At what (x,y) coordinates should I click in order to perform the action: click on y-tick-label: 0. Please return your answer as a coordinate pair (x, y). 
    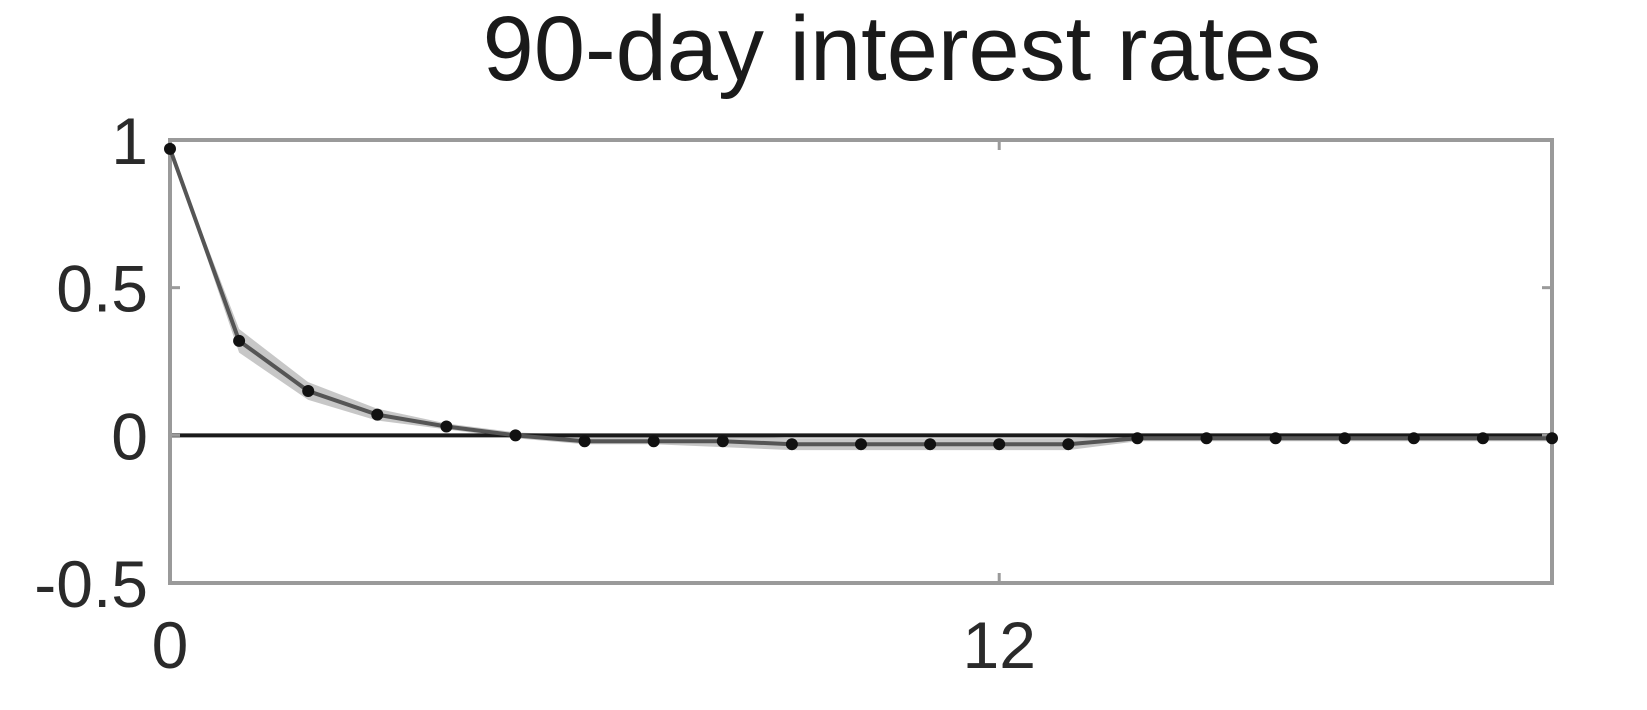
    Looking at the image, I should click on (129, 436).